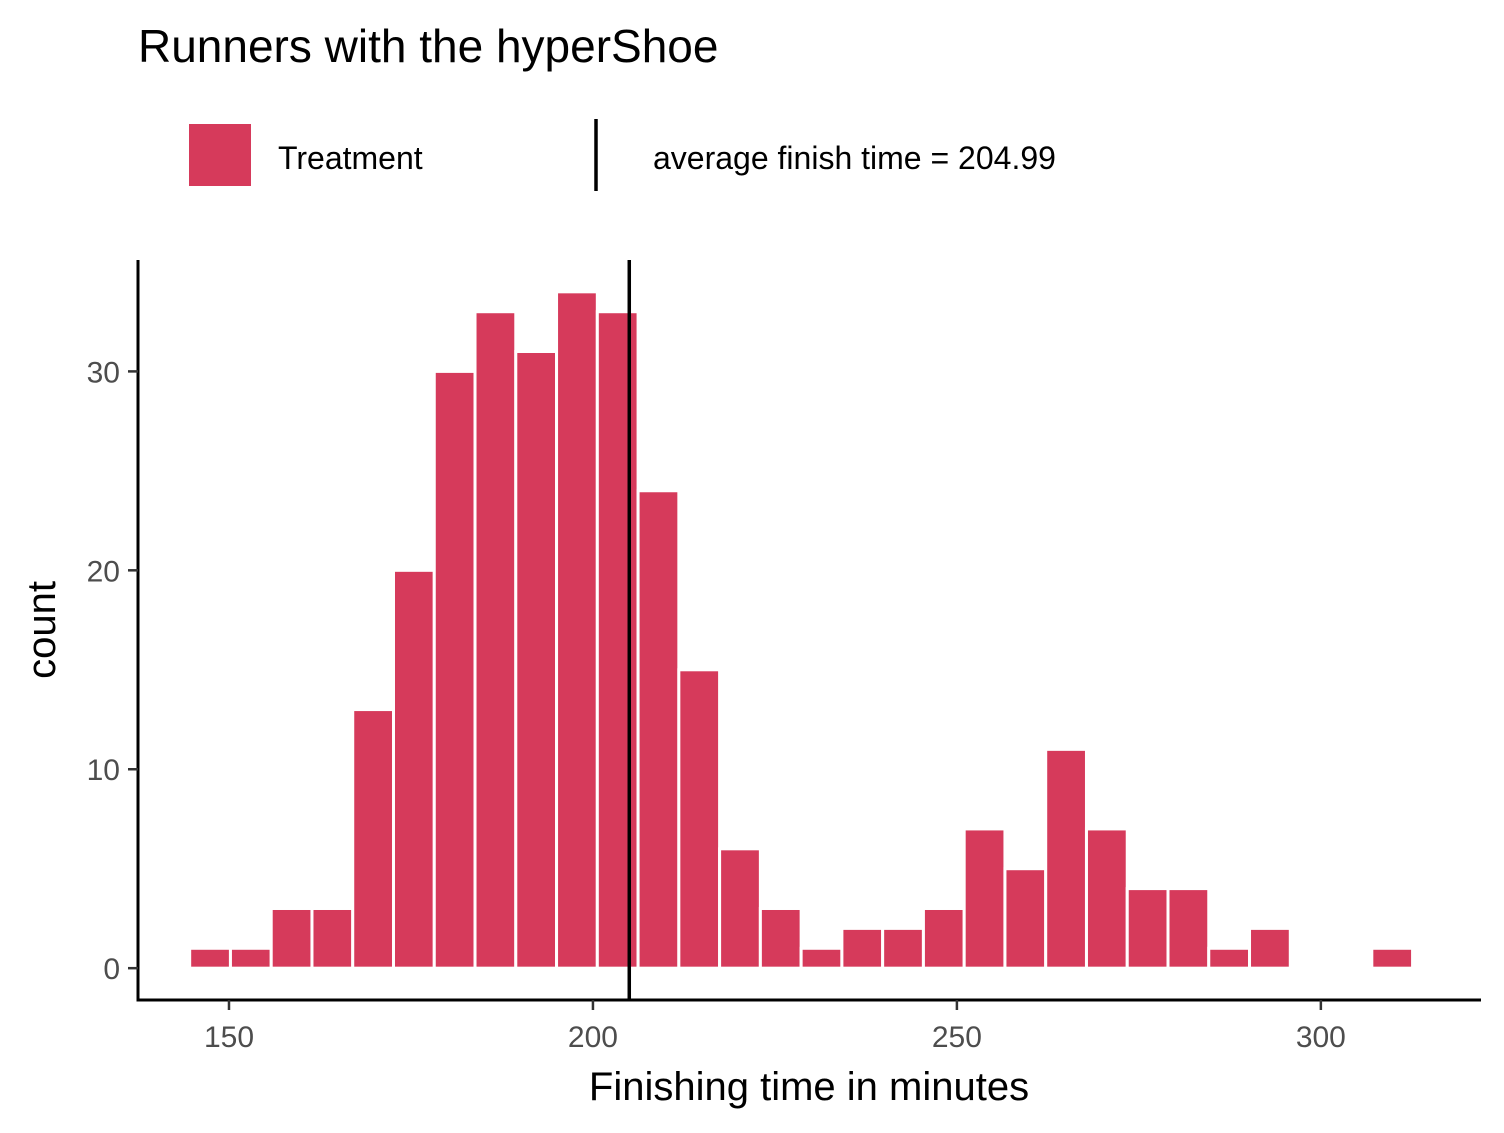 The image size is (1504, 1133). What do you see at coordinates (220, 155) in the screenshot?
I see `legend-swatch-treatment` at bounding box center [220, 155].